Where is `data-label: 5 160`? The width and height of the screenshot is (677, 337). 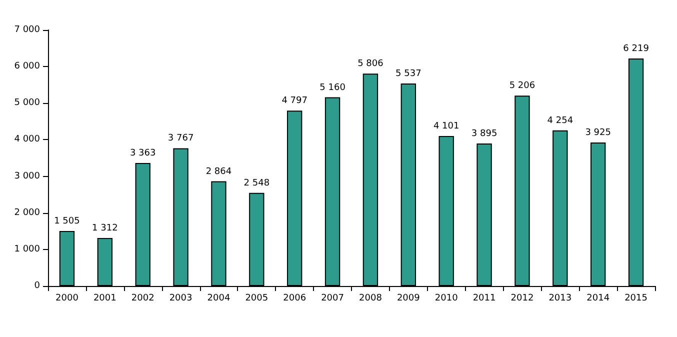
data-label: 5 160 is located at coordinates (333, 87).